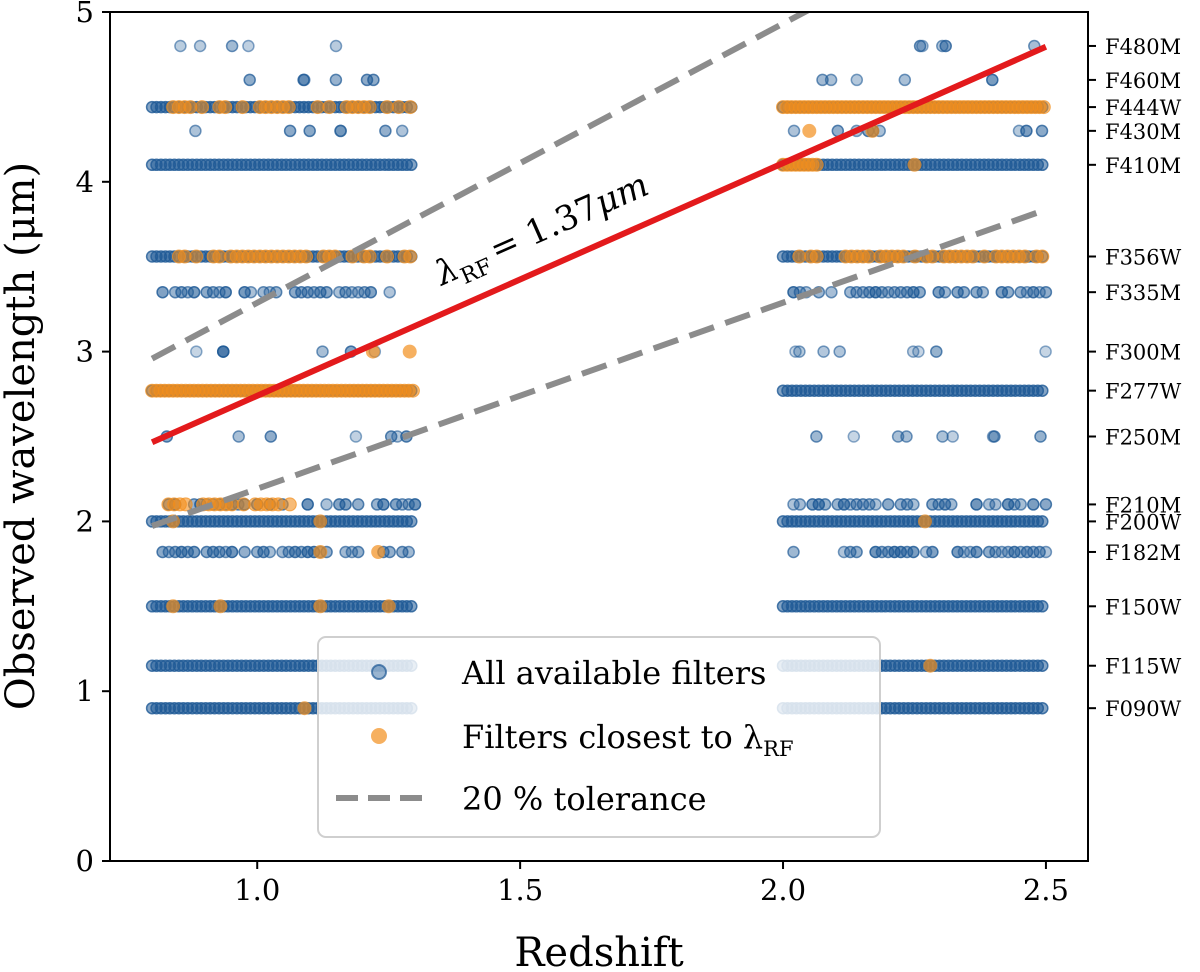  I want to click on legend-label-closest-filters: Filters closest to λRF, so click(628, 739).